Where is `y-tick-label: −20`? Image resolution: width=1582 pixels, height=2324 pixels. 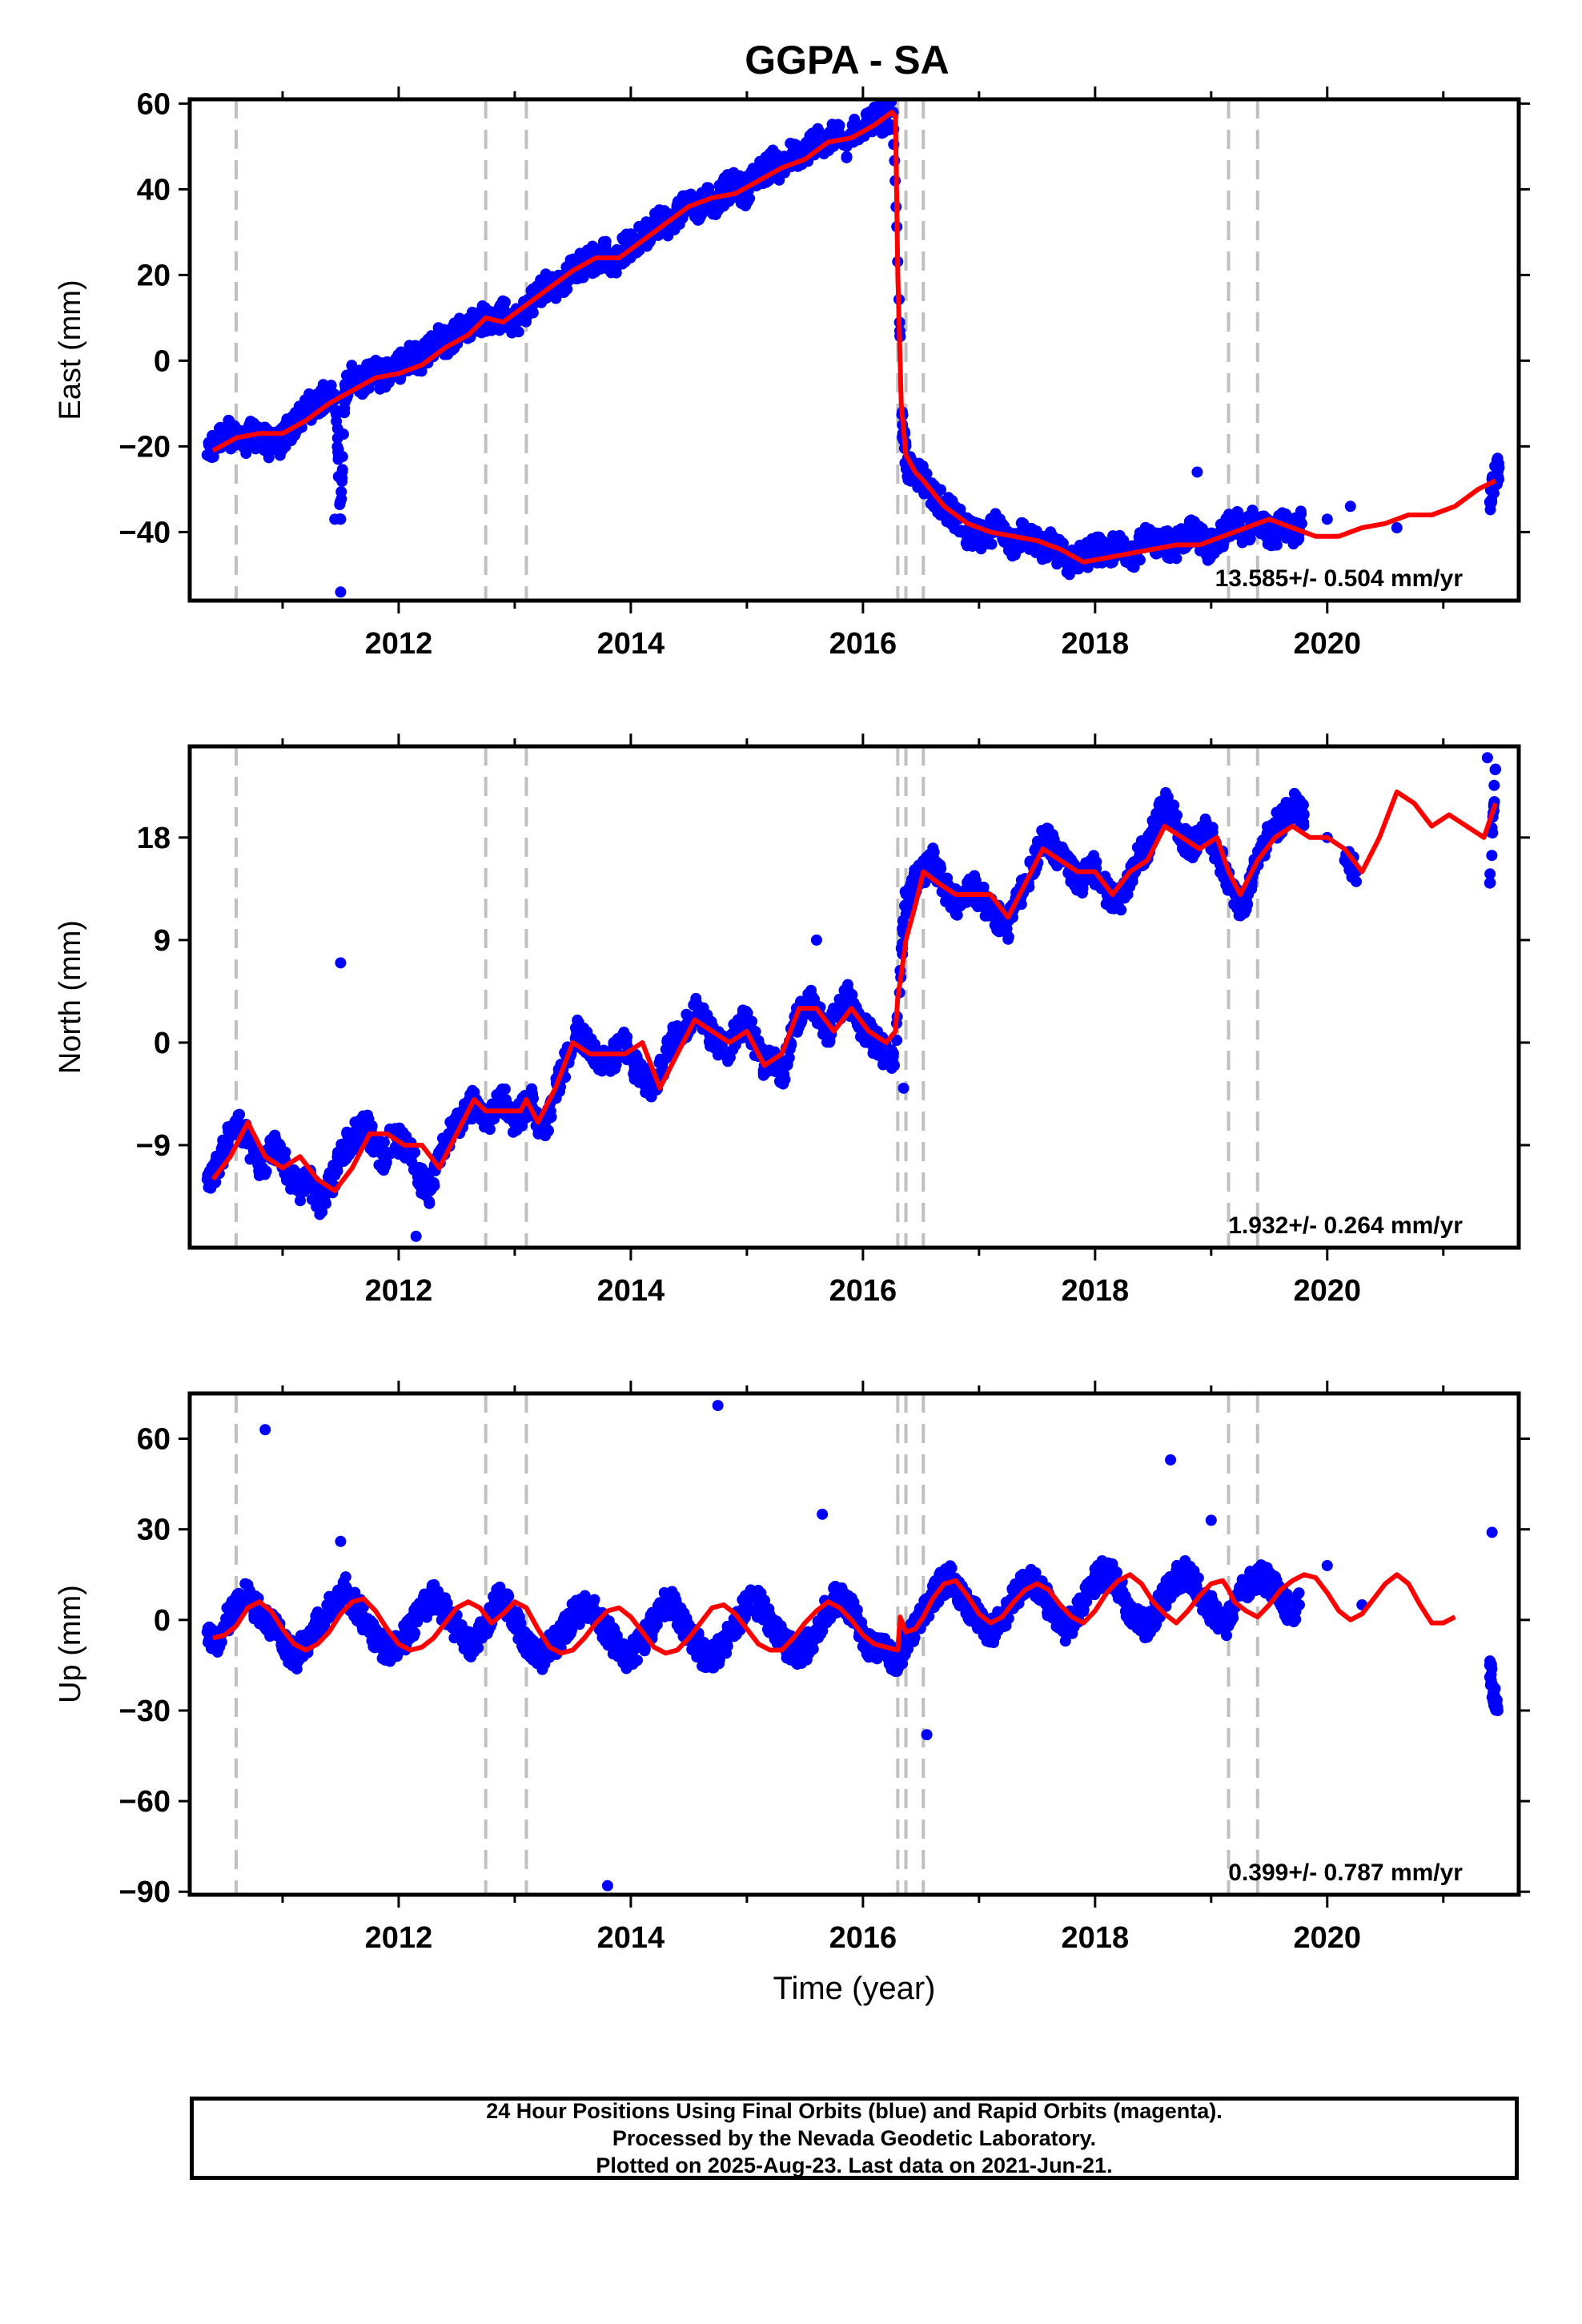
y-tick-label: −20 is located at coordinates (145, 447).